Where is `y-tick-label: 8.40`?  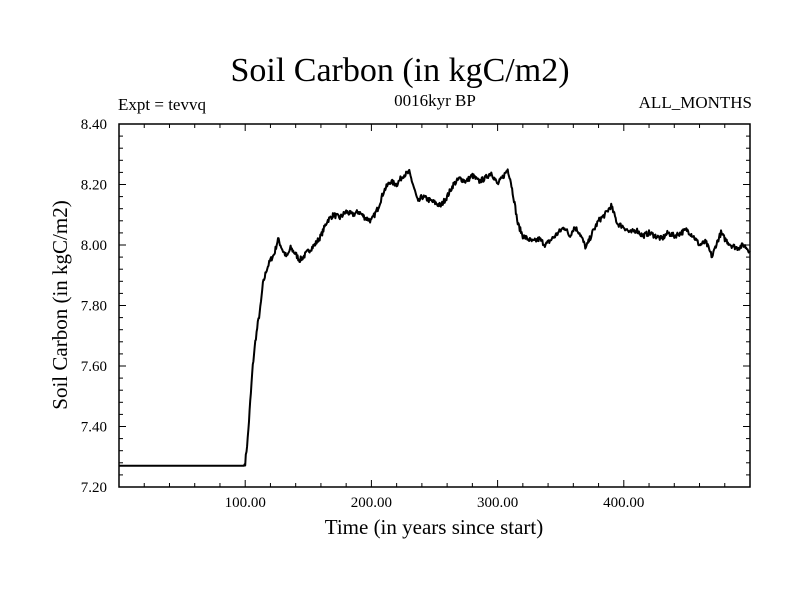
y-tick-label: 8.40 is located at coordinates (94, 125).